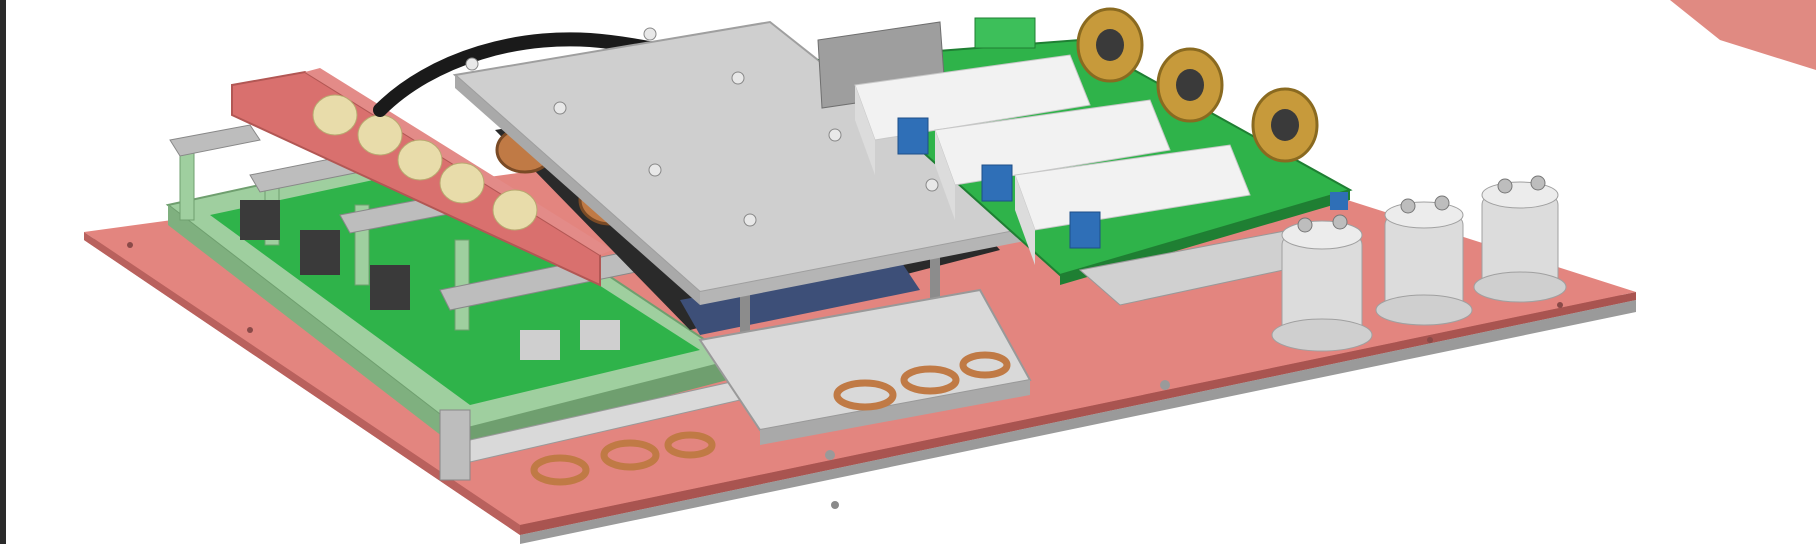 The image size is (1816, 544). Describe the element at coordinates (1419, 263) in the screenshot. I see `contactor-terminals` at that location.